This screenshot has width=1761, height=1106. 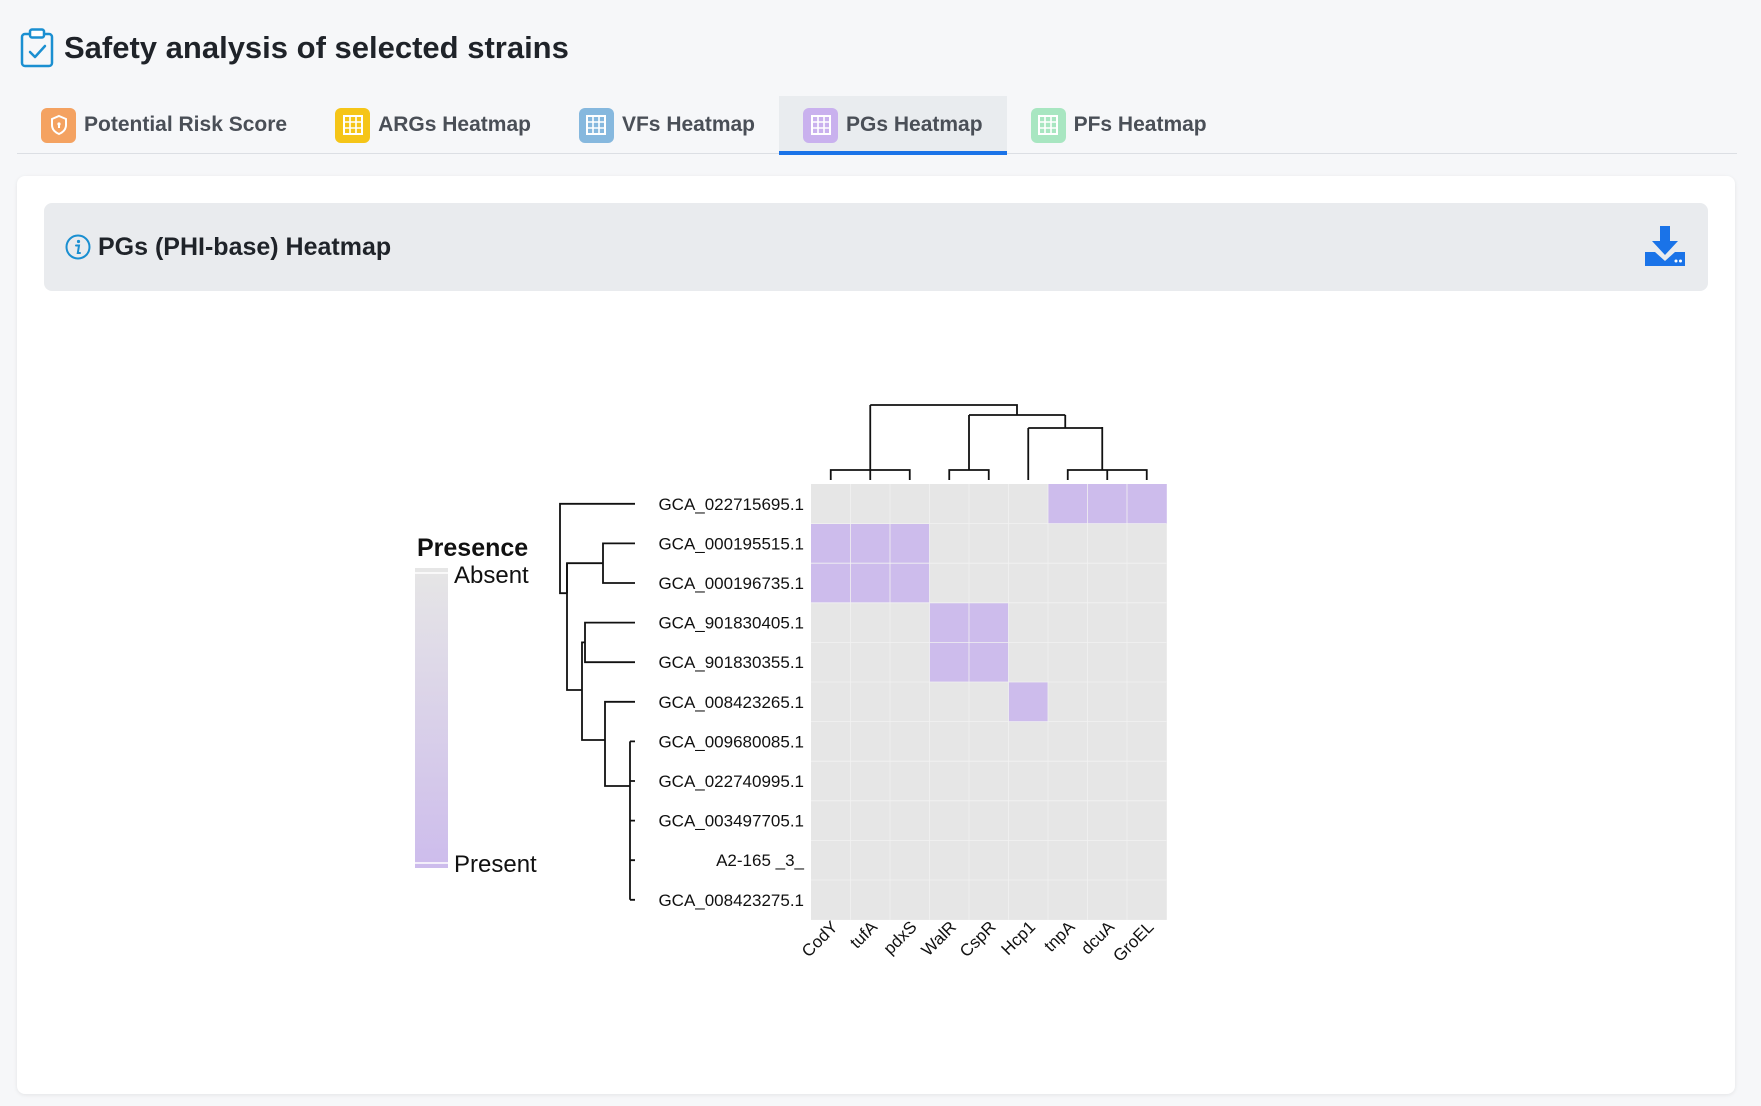 I want to click on tab-pfs-heatmap: PFs Heatmap, so click(x=1119, y=125).